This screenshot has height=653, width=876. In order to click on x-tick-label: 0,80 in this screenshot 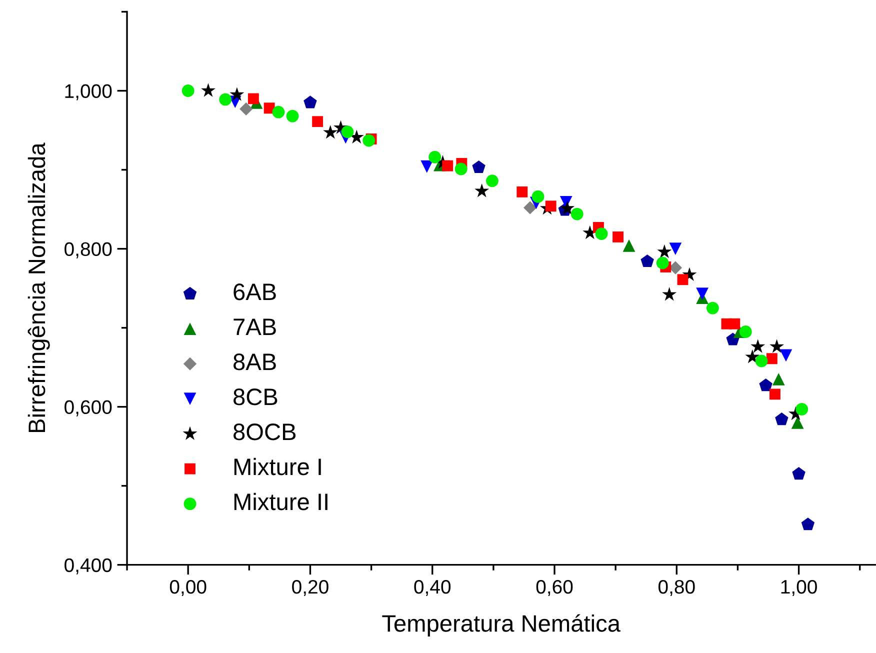, I will do `click(676, 588)`.